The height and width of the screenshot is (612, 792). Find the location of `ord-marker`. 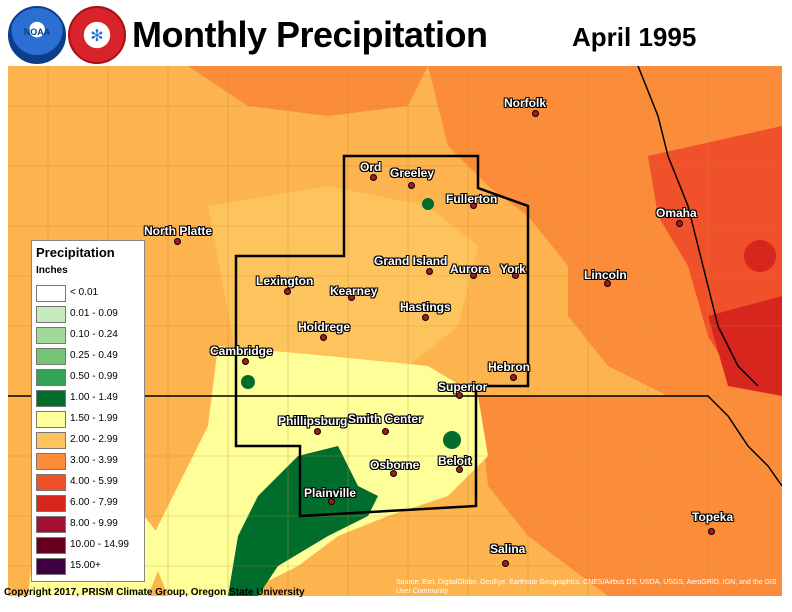

ord-marker is located at coordinates (373, 177).